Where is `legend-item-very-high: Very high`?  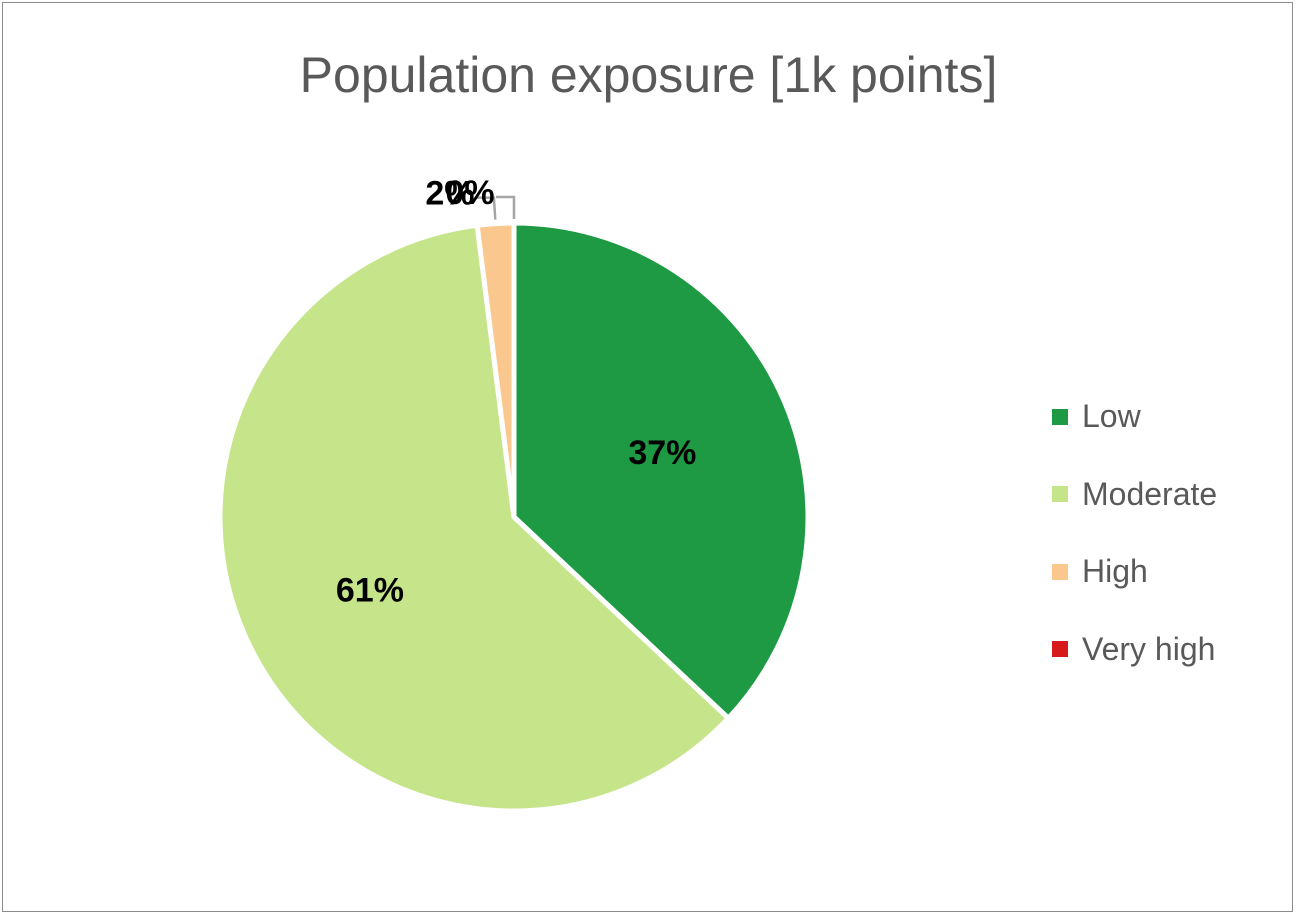
legend-item-very-high: Very high is located at coordinates (1134, 650).